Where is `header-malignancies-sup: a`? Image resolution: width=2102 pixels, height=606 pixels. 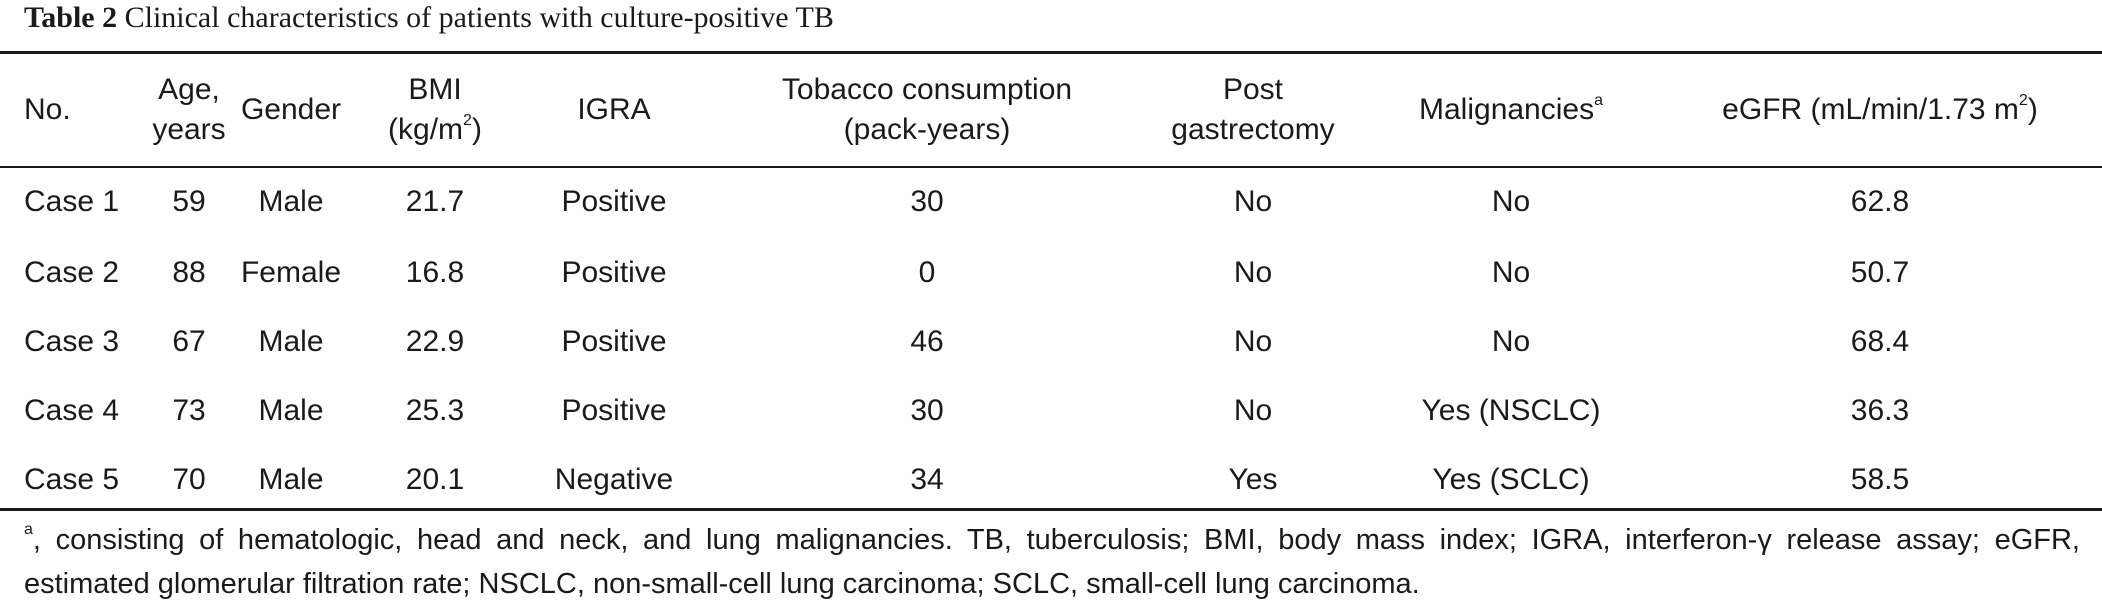 header-malignancies-sup: a is located at coordinates (1598, 100).